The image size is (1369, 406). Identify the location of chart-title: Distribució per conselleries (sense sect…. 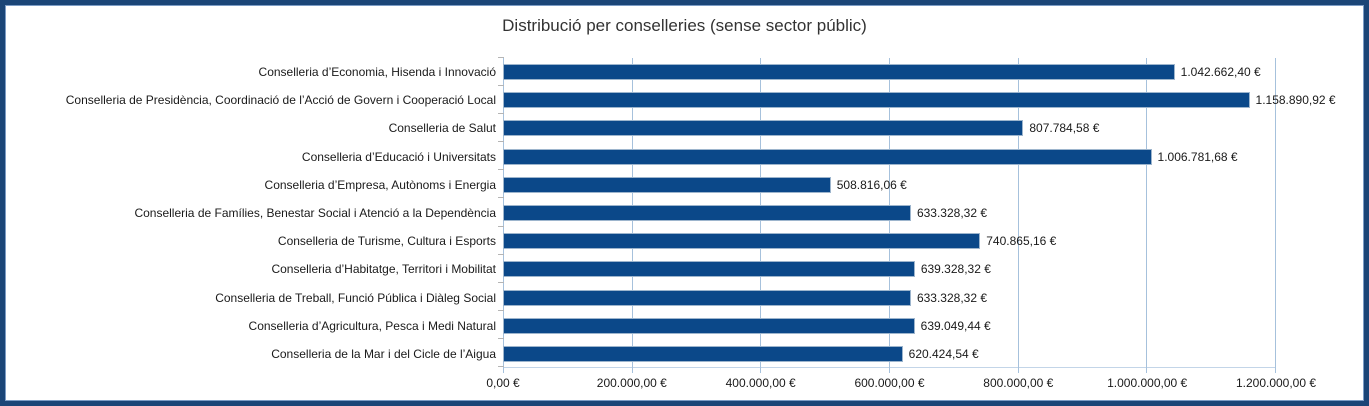
(684, 25).